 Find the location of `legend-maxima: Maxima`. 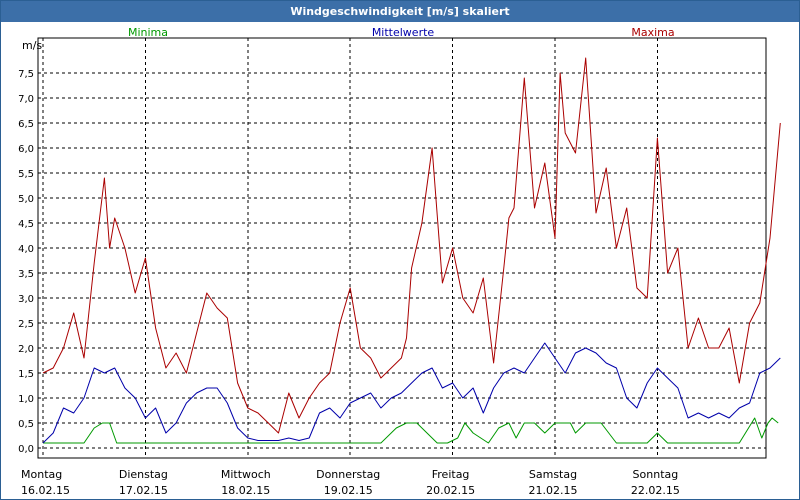

legend-maxima: Maxima is located at coordinates (652, 32).